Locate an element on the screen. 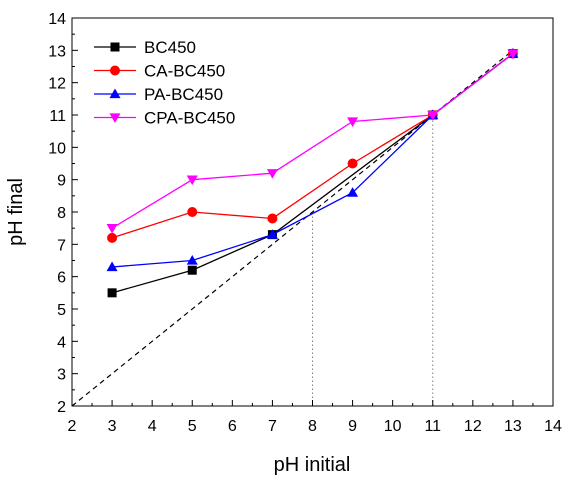 Image resolution: width=574 pixels, height=480 pixels. y-axis: 2 3 4 5 6 7 8 9 10 11 12 13 14 is located at coordinates (63, 213).